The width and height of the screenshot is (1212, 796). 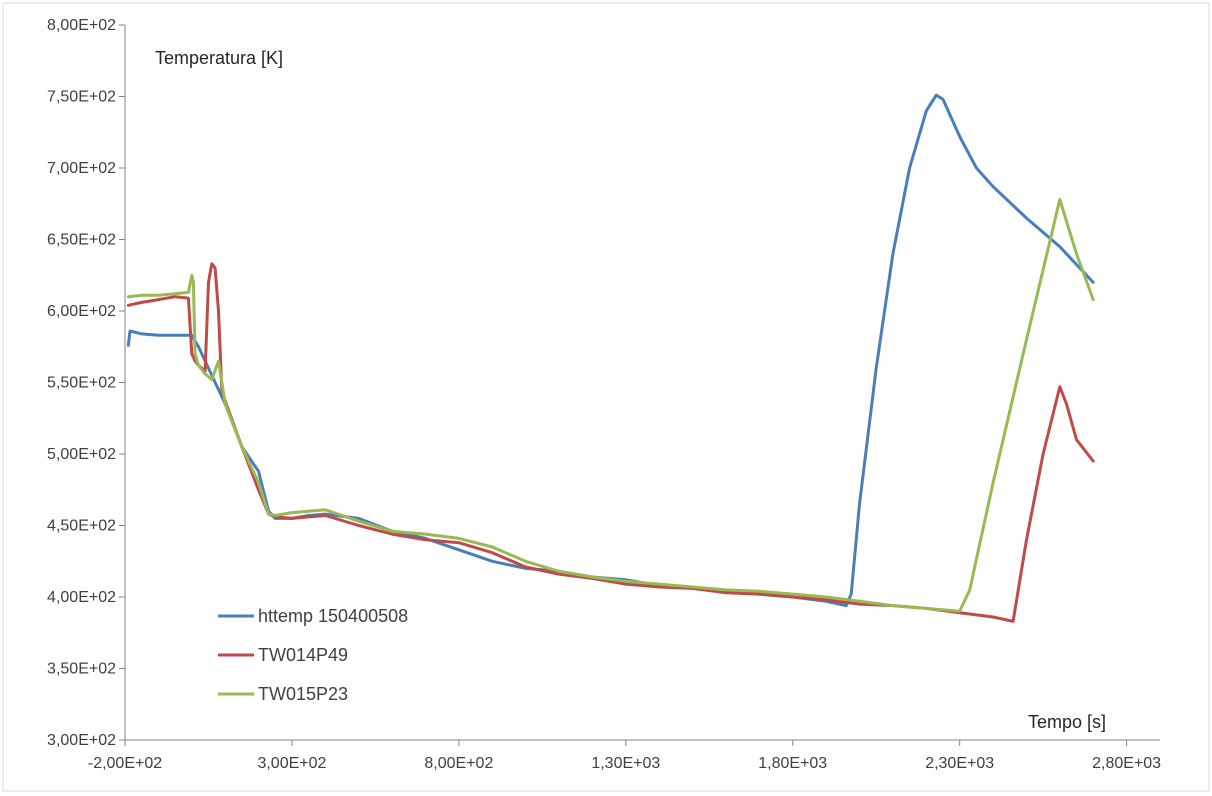 What do you see at coordinates (458, 763) in the screenshot?
I see `x-tick-label: 8,00E+02` at bounding box center [458, 763].